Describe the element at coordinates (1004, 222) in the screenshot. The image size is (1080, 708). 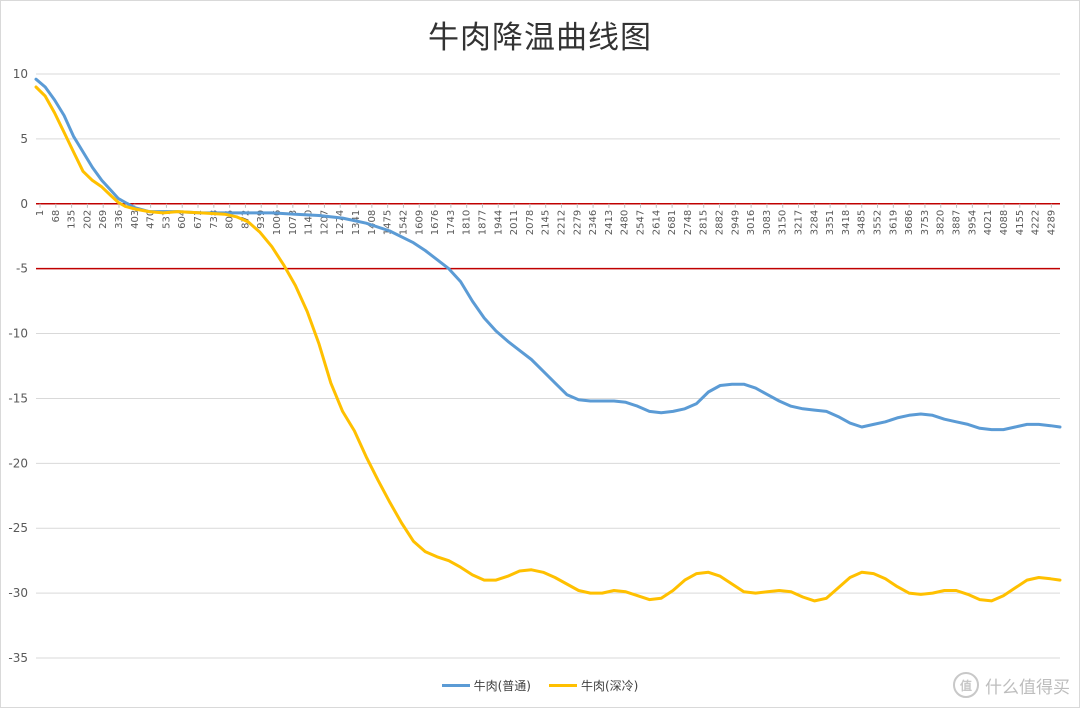
I see `x-tick-label: 4088` at that location.